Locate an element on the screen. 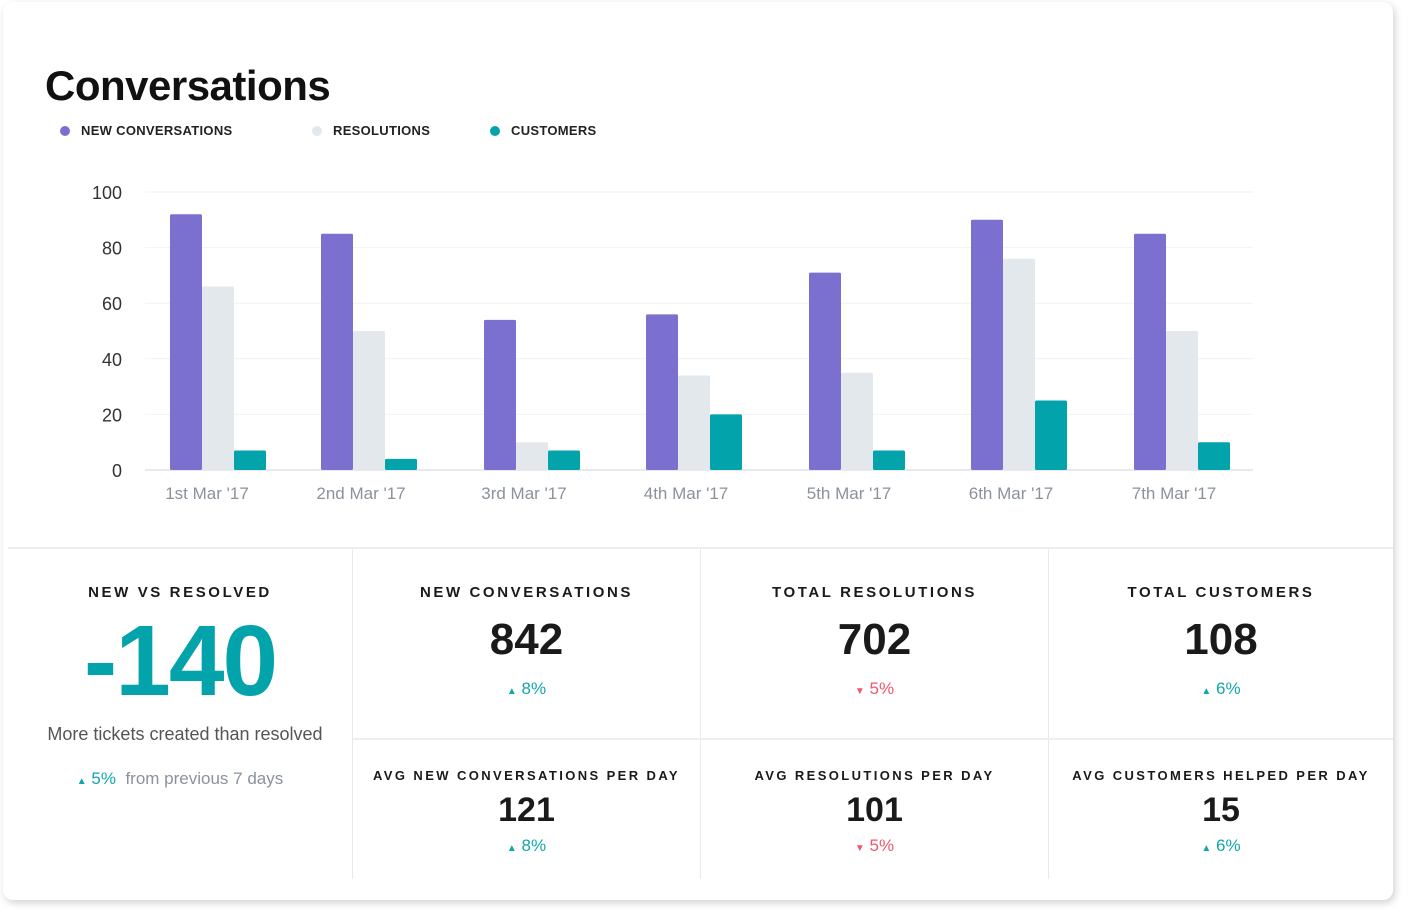  y-tick-label: 100 is located at coordinates (107, 193).